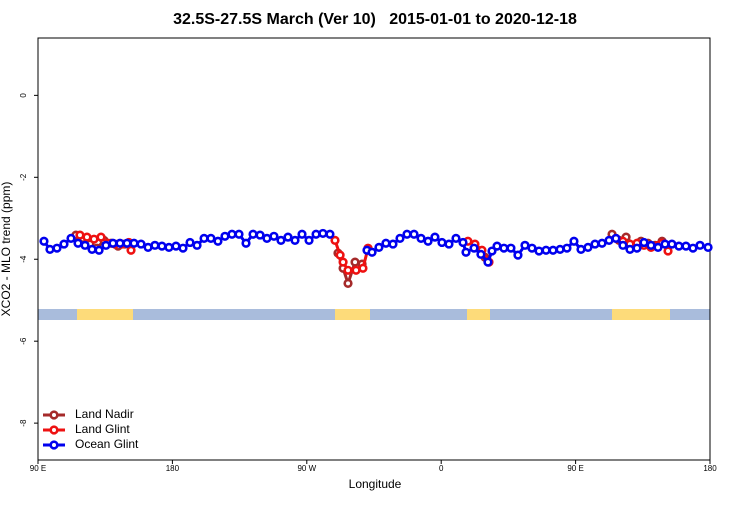 This screenshot has height=505, width=750. What do you see at coordinates (374, 314) in the screenshot?
I see `ocean-band` at bounding box center [374, 314].